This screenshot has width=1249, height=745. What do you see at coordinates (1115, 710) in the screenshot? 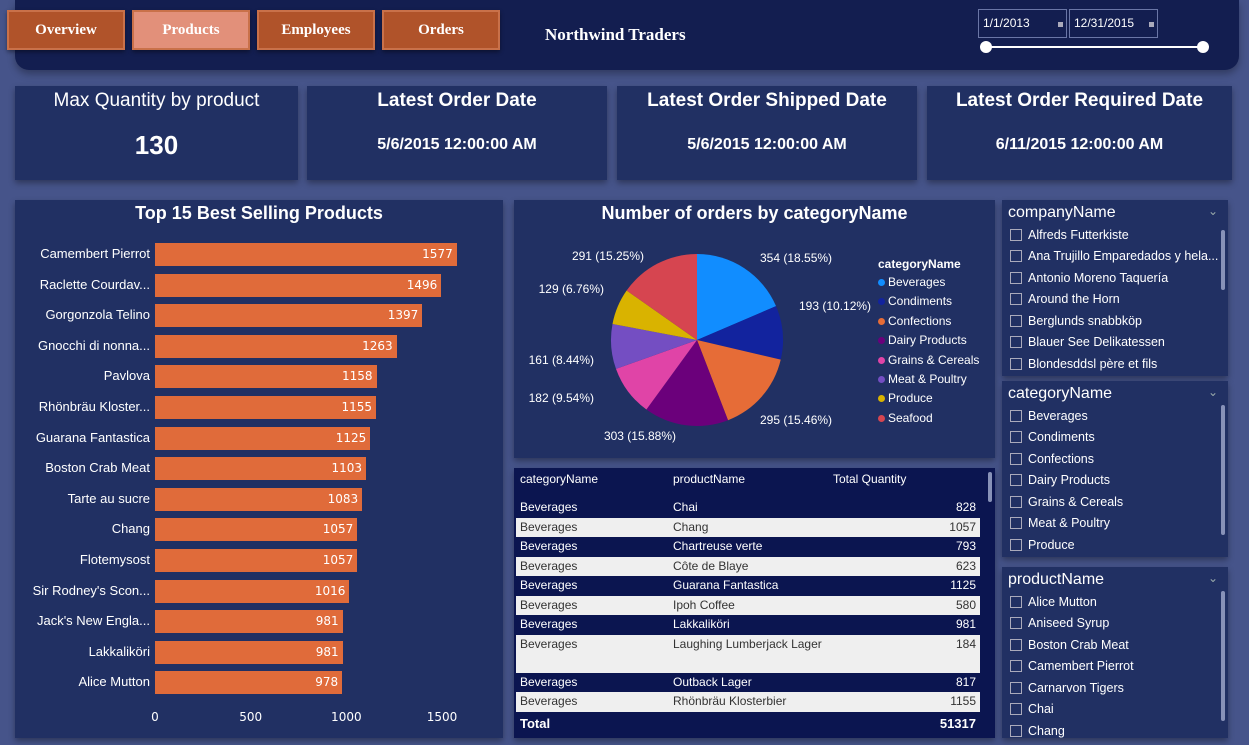
I see `slicer-item: Chai` at bounding box center [1115, 710].